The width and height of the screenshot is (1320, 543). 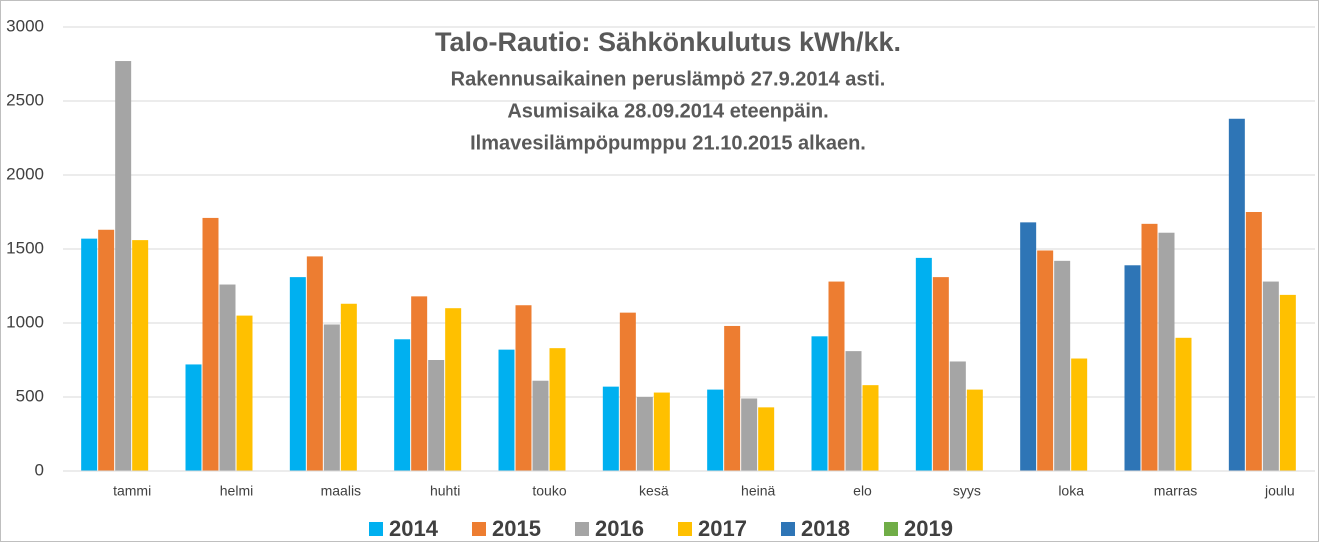 I want to click on x-tick-label: kesä, so click(x=654, y=491).